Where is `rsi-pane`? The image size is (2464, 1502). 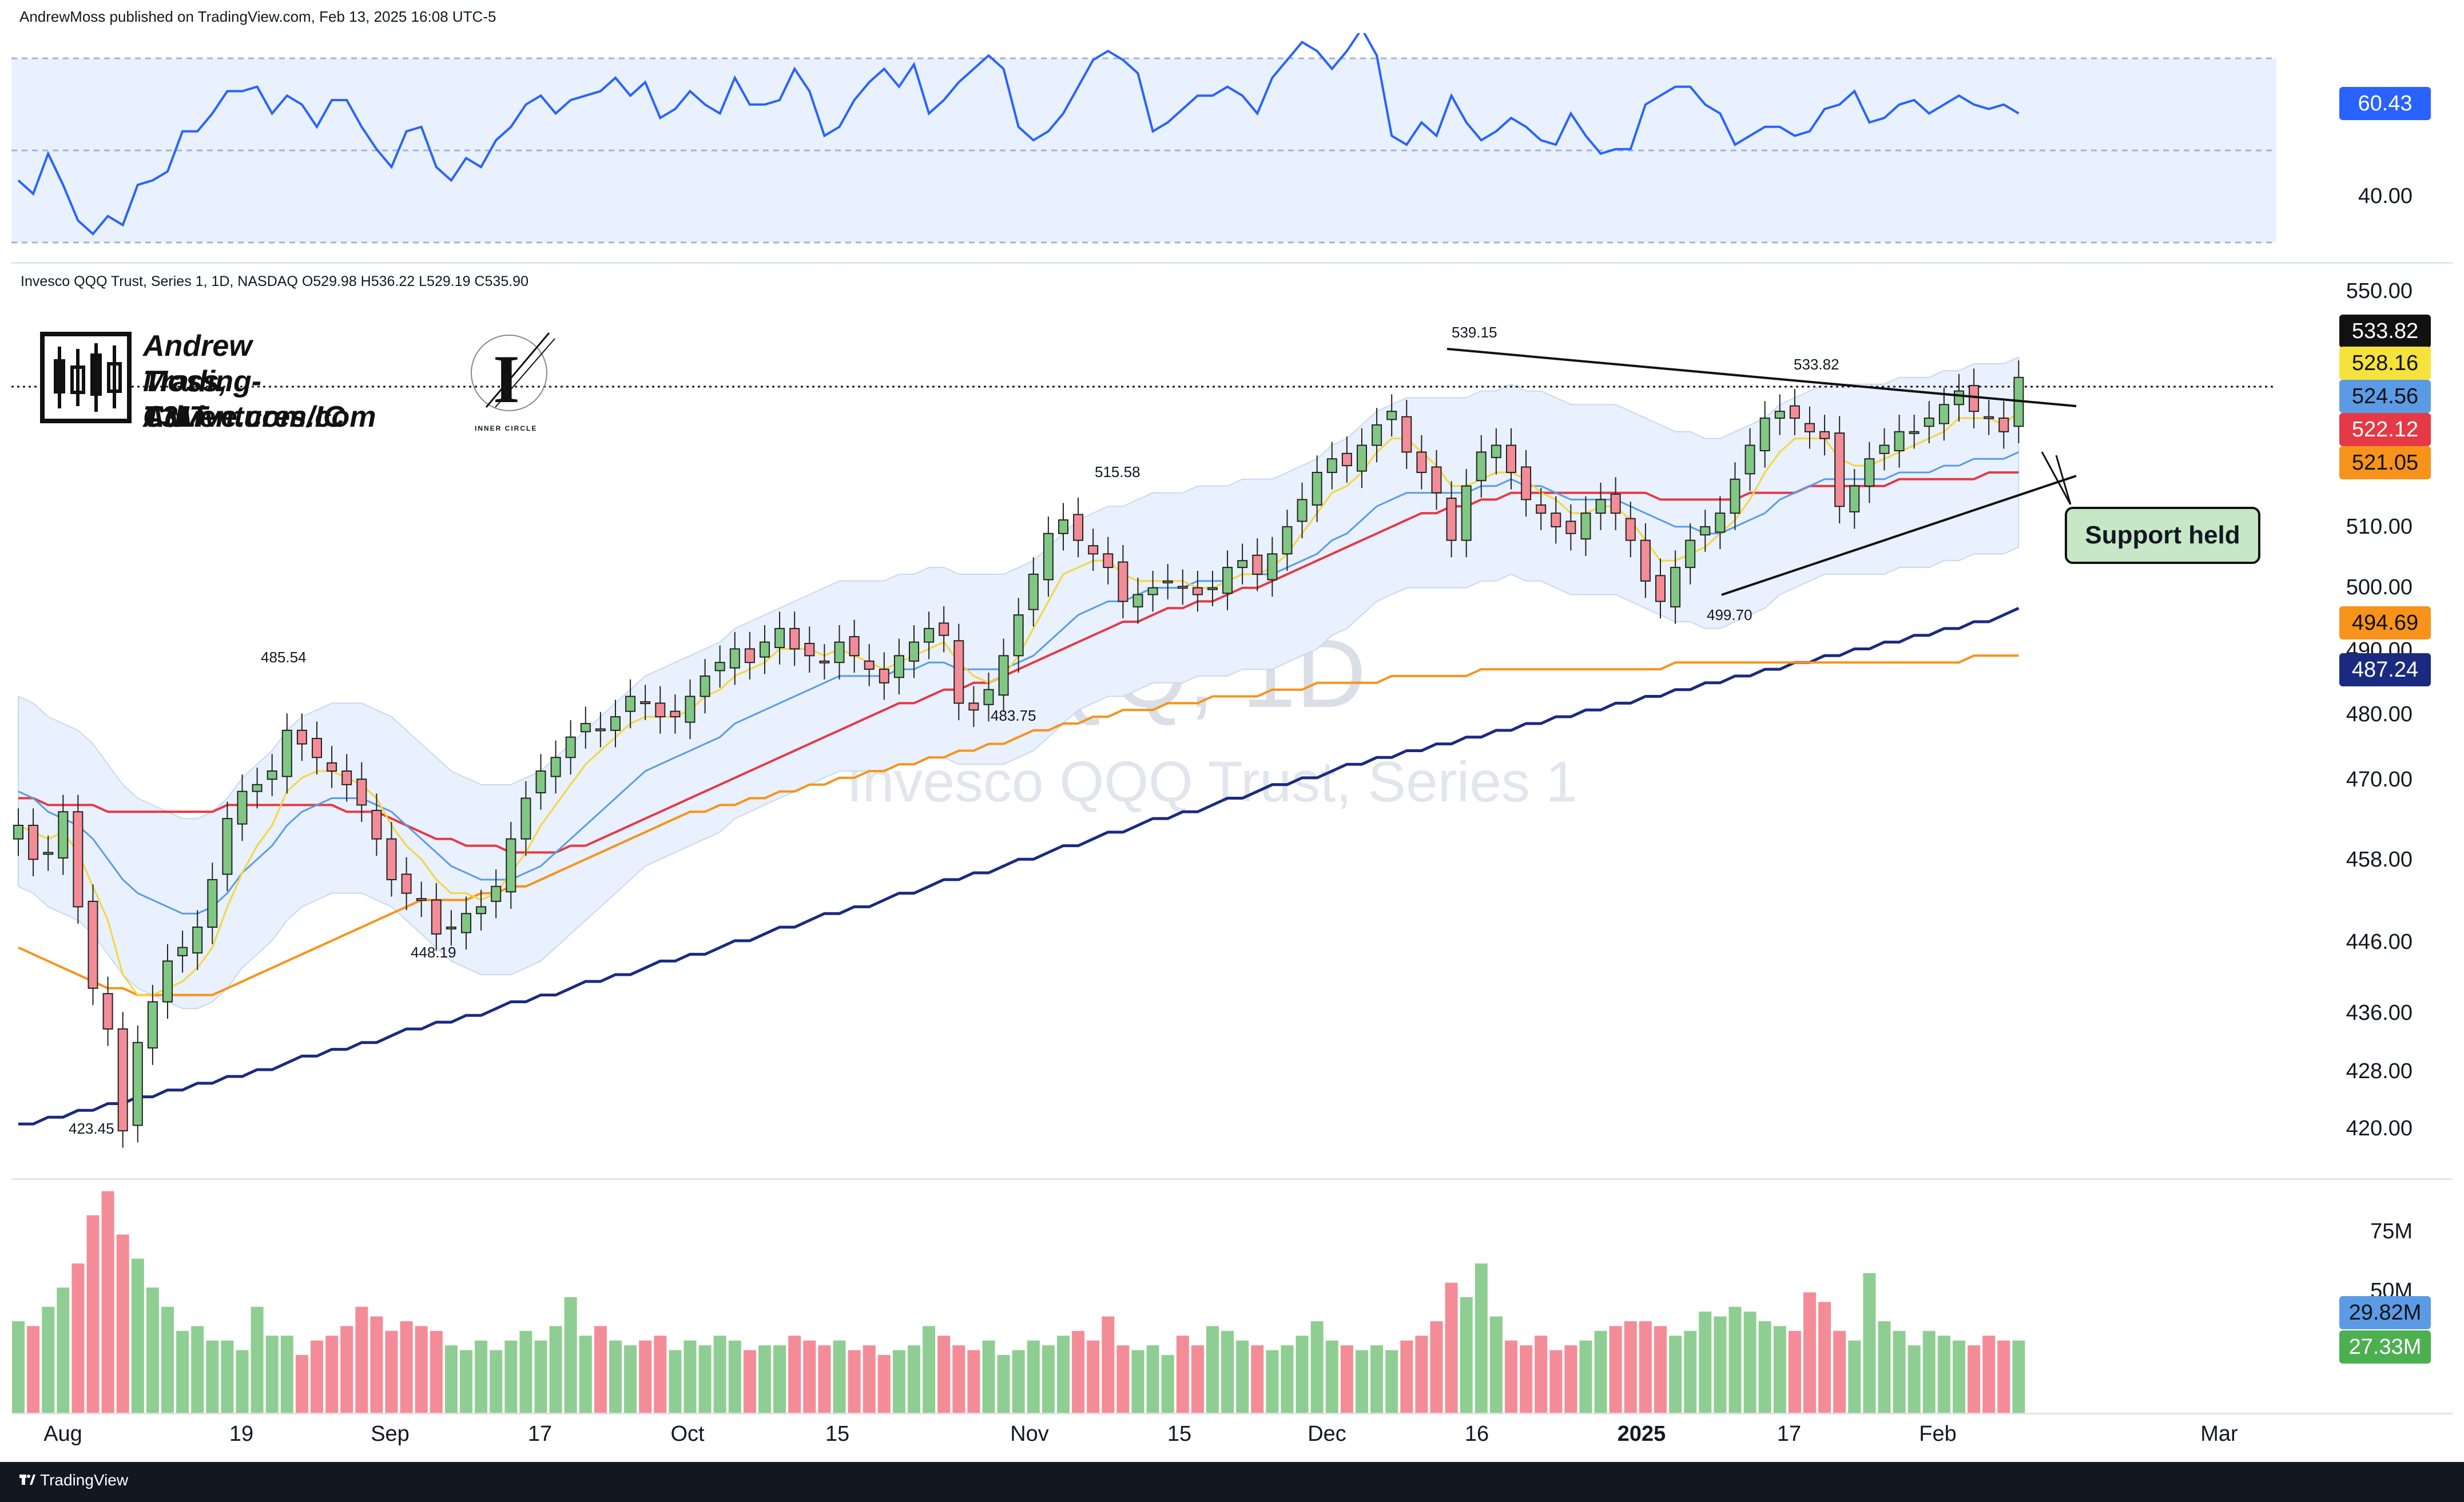
rsi-pane is located at coordinates (1143, 145).